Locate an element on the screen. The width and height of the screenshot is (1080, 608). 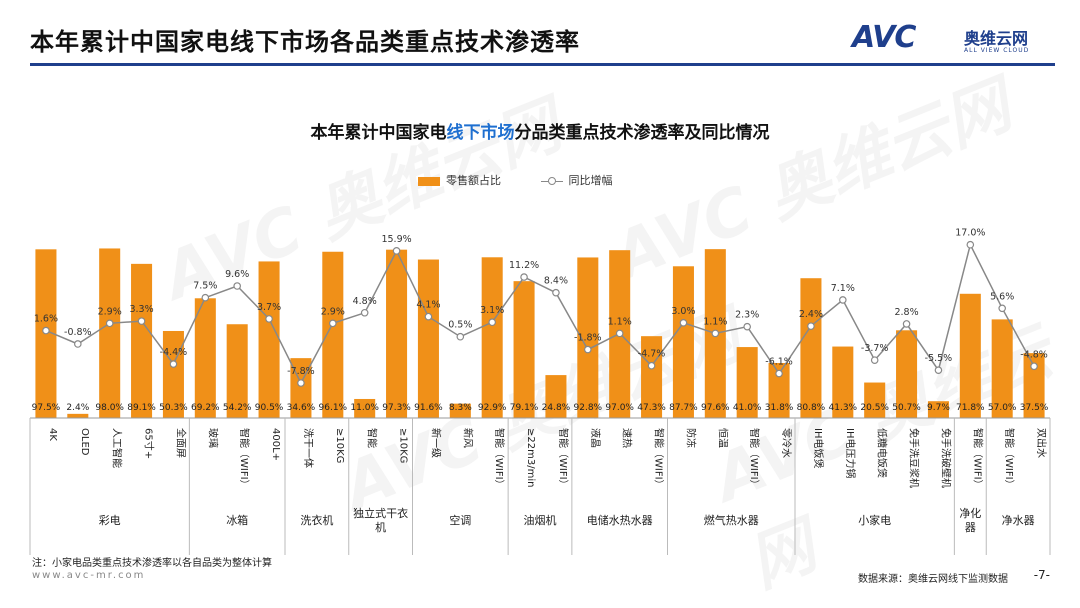
bar-label: 90.5% is located at coordinates (269, 408).